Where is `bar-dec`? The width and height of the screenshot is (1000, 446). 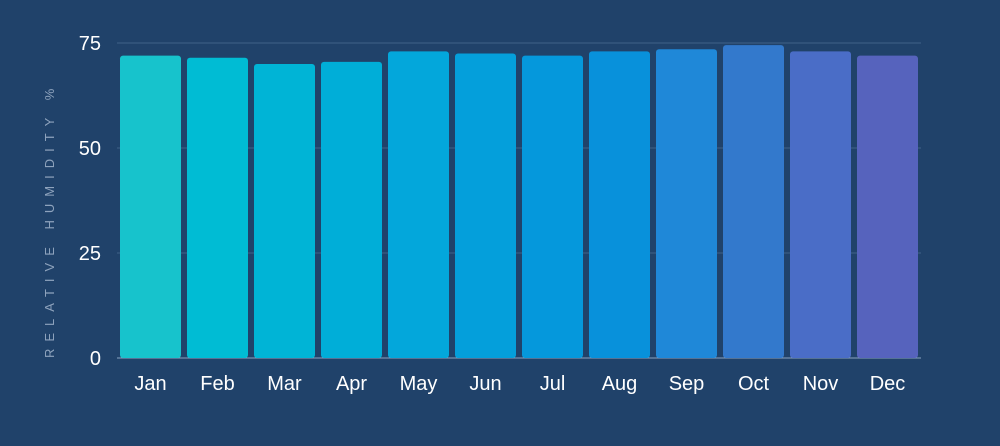
bar-dec is located at coordinates (887, 206).